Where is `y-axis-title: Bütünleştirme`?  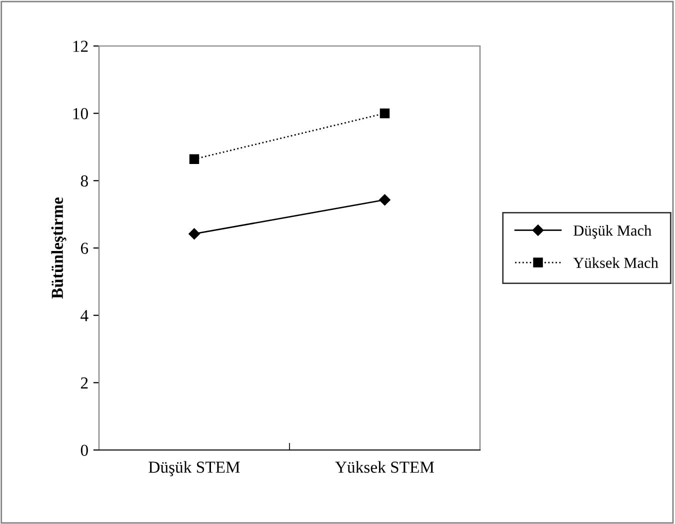
y-axis-title: Bütünleştirme is located at coordinates (58, 248).